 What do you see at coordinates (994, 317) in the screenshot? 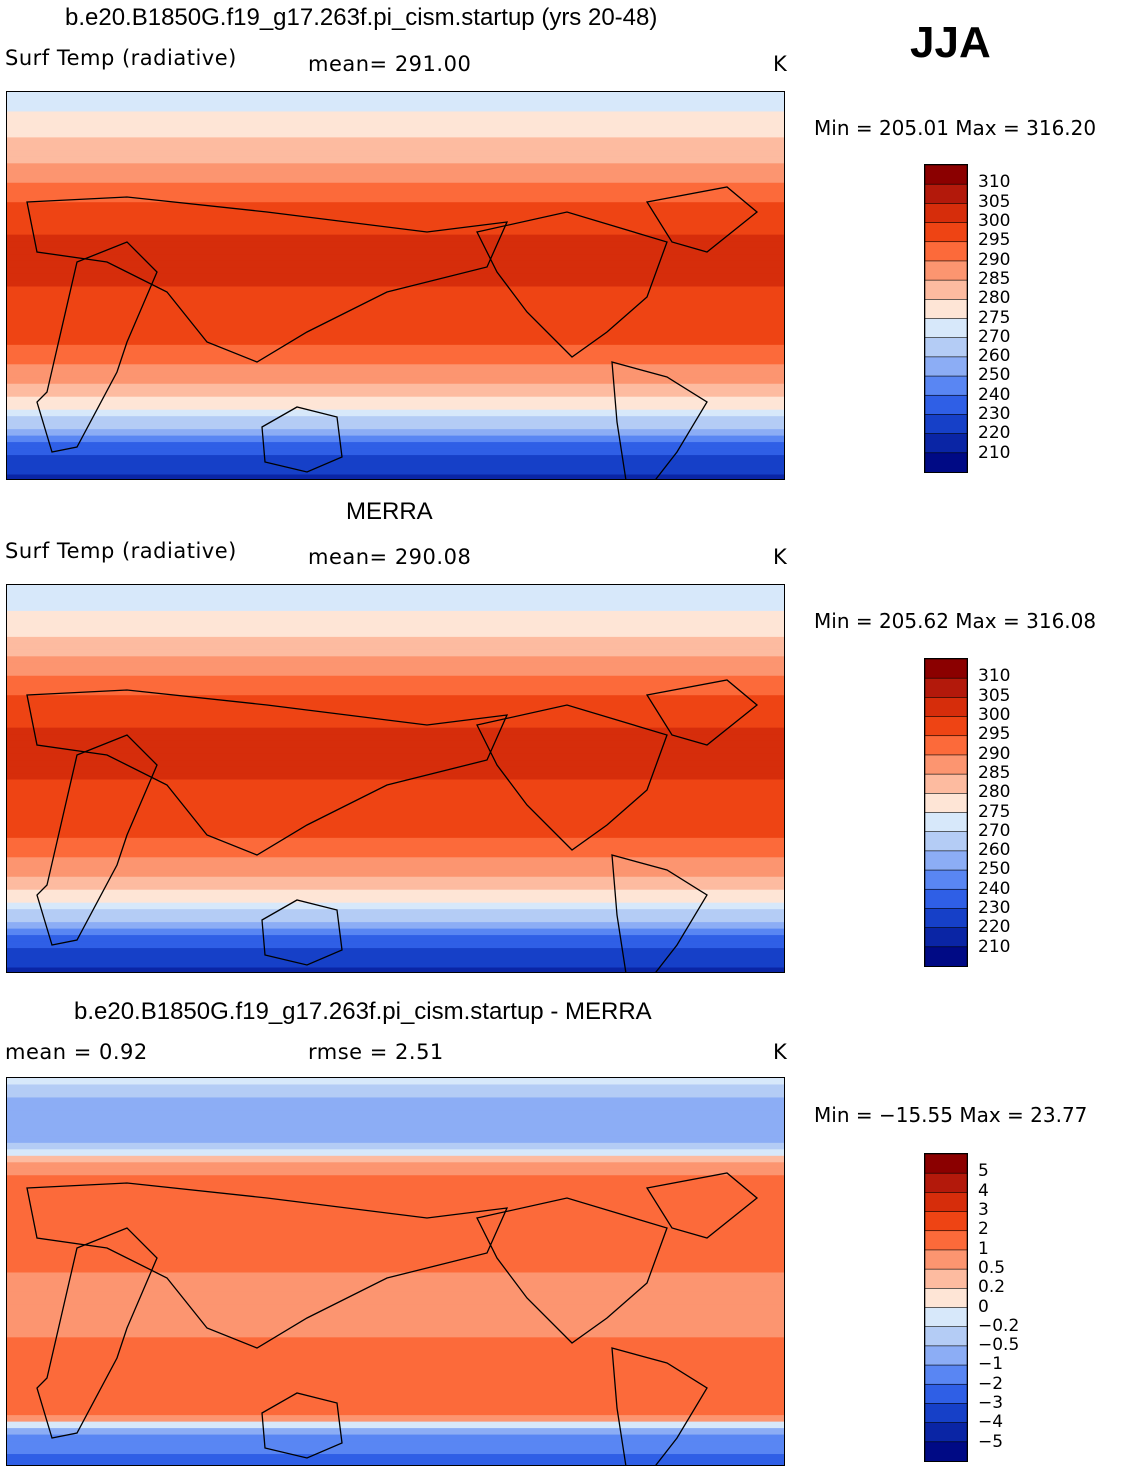
I see `colorbar-tick-label: 275` at bounding box center [994, 317].